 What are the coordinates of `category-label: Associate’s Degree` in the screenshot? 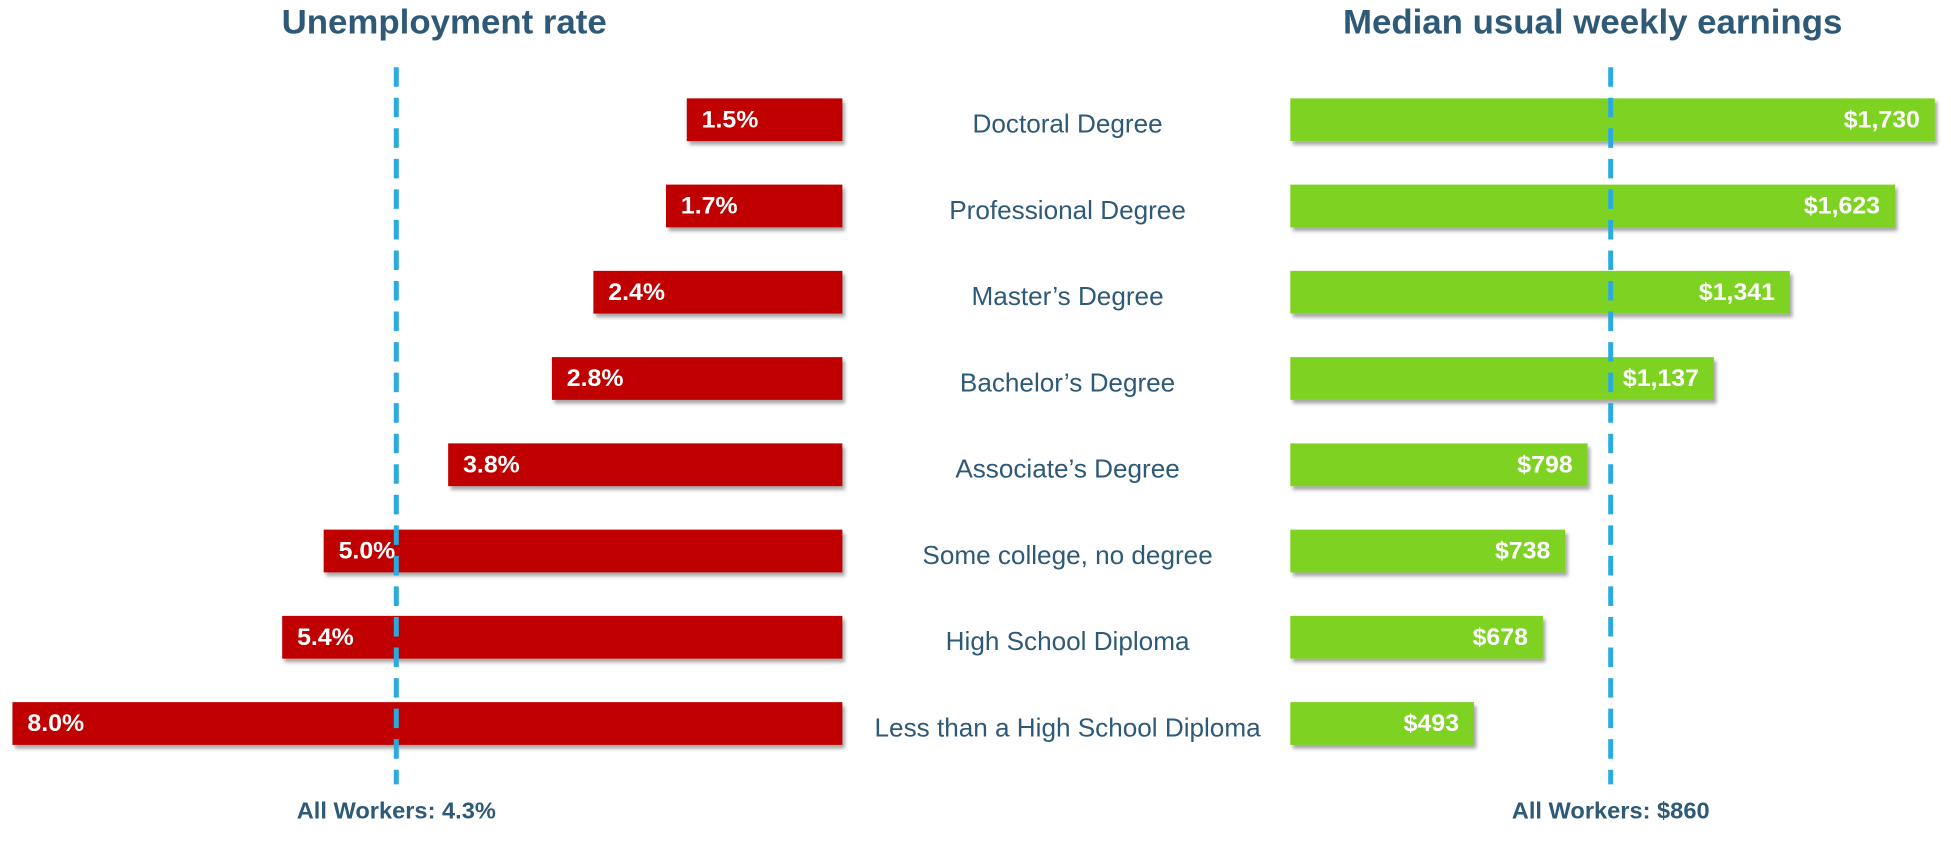 It's located at (1067, 470).